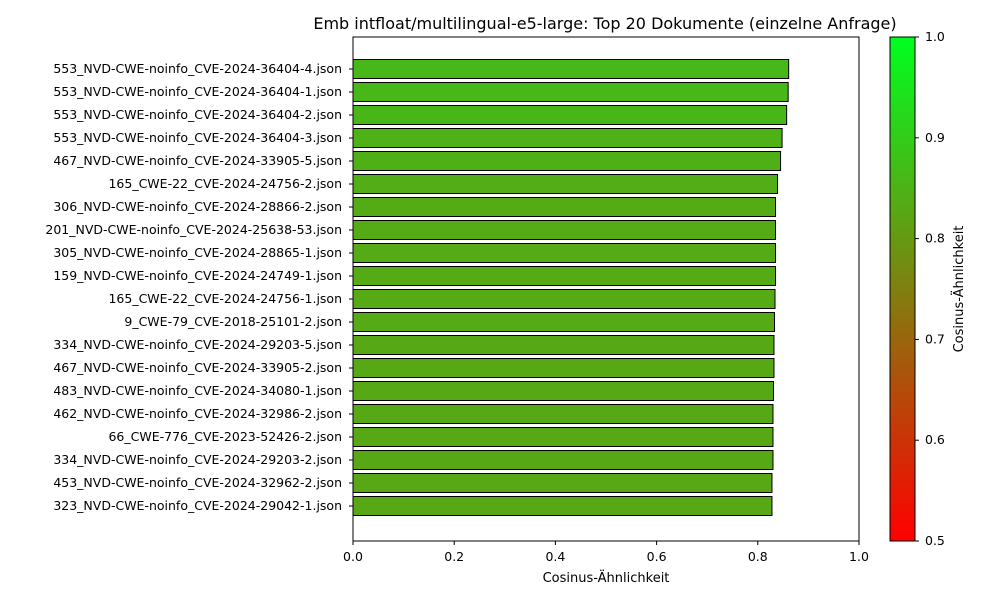  What do you see at coordinates (197, 275) in the screenshot?
I see `y-tick-label: 159_NVD-CWE-noinfo_CVE-2024-24749-1.json` at bounding box center [197, 275].